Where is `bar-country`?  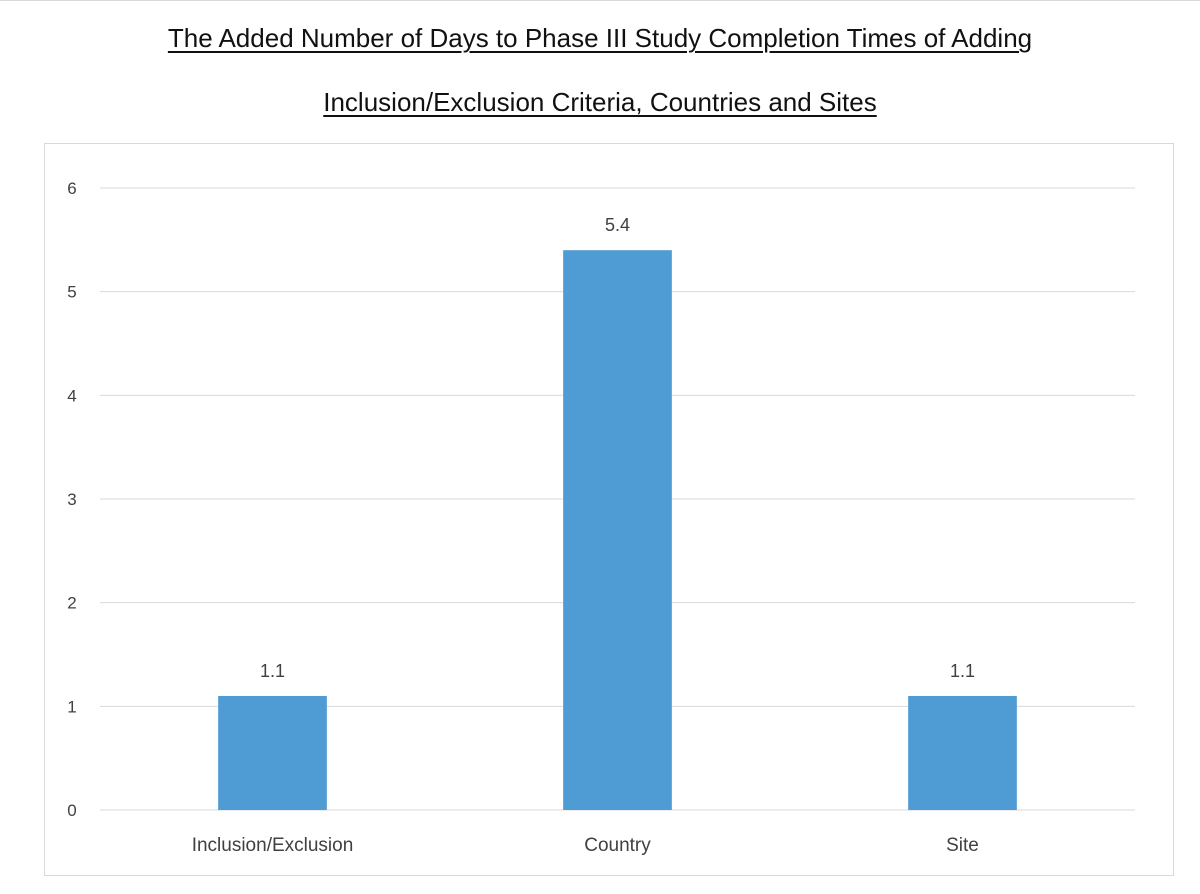
bar-country is located at coordinates (617, 530).